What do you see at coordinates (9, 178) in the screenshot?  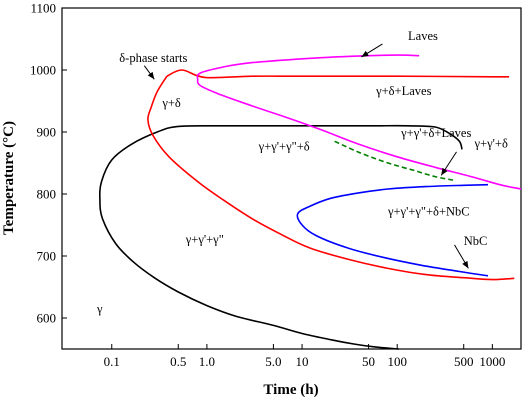 I see `y-axis-title: Temperature (°C)` at bounding box center [9, 178].